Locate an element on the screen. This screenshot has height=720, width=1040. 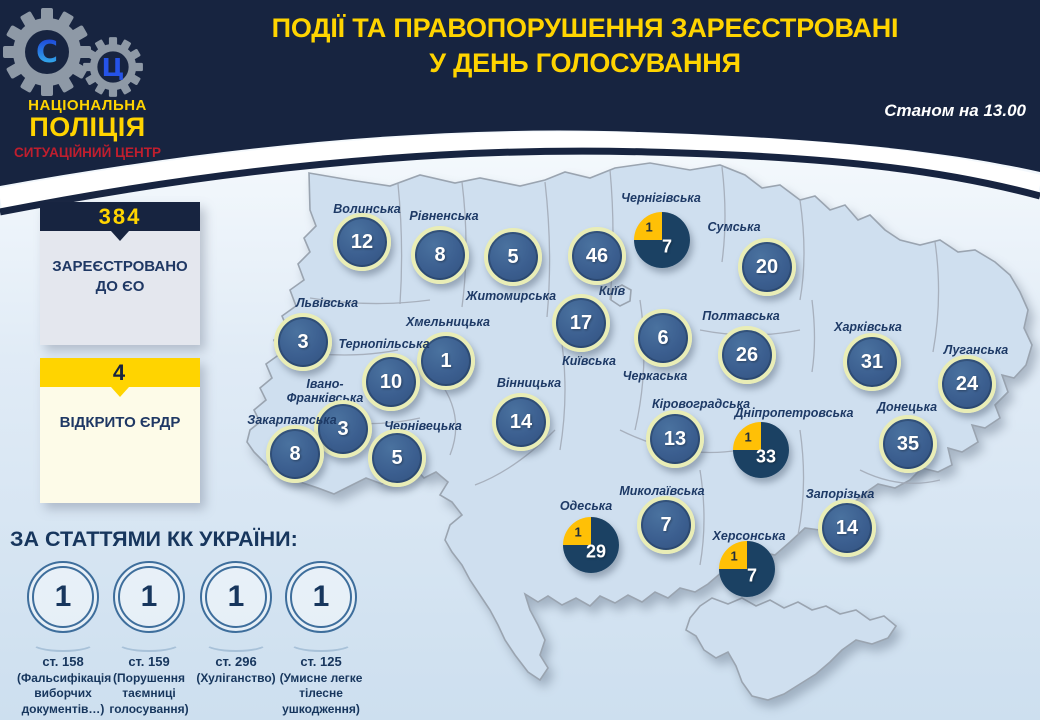
article-detail: (Порушення таємниці голосування) is located at coordinates (149, 693).